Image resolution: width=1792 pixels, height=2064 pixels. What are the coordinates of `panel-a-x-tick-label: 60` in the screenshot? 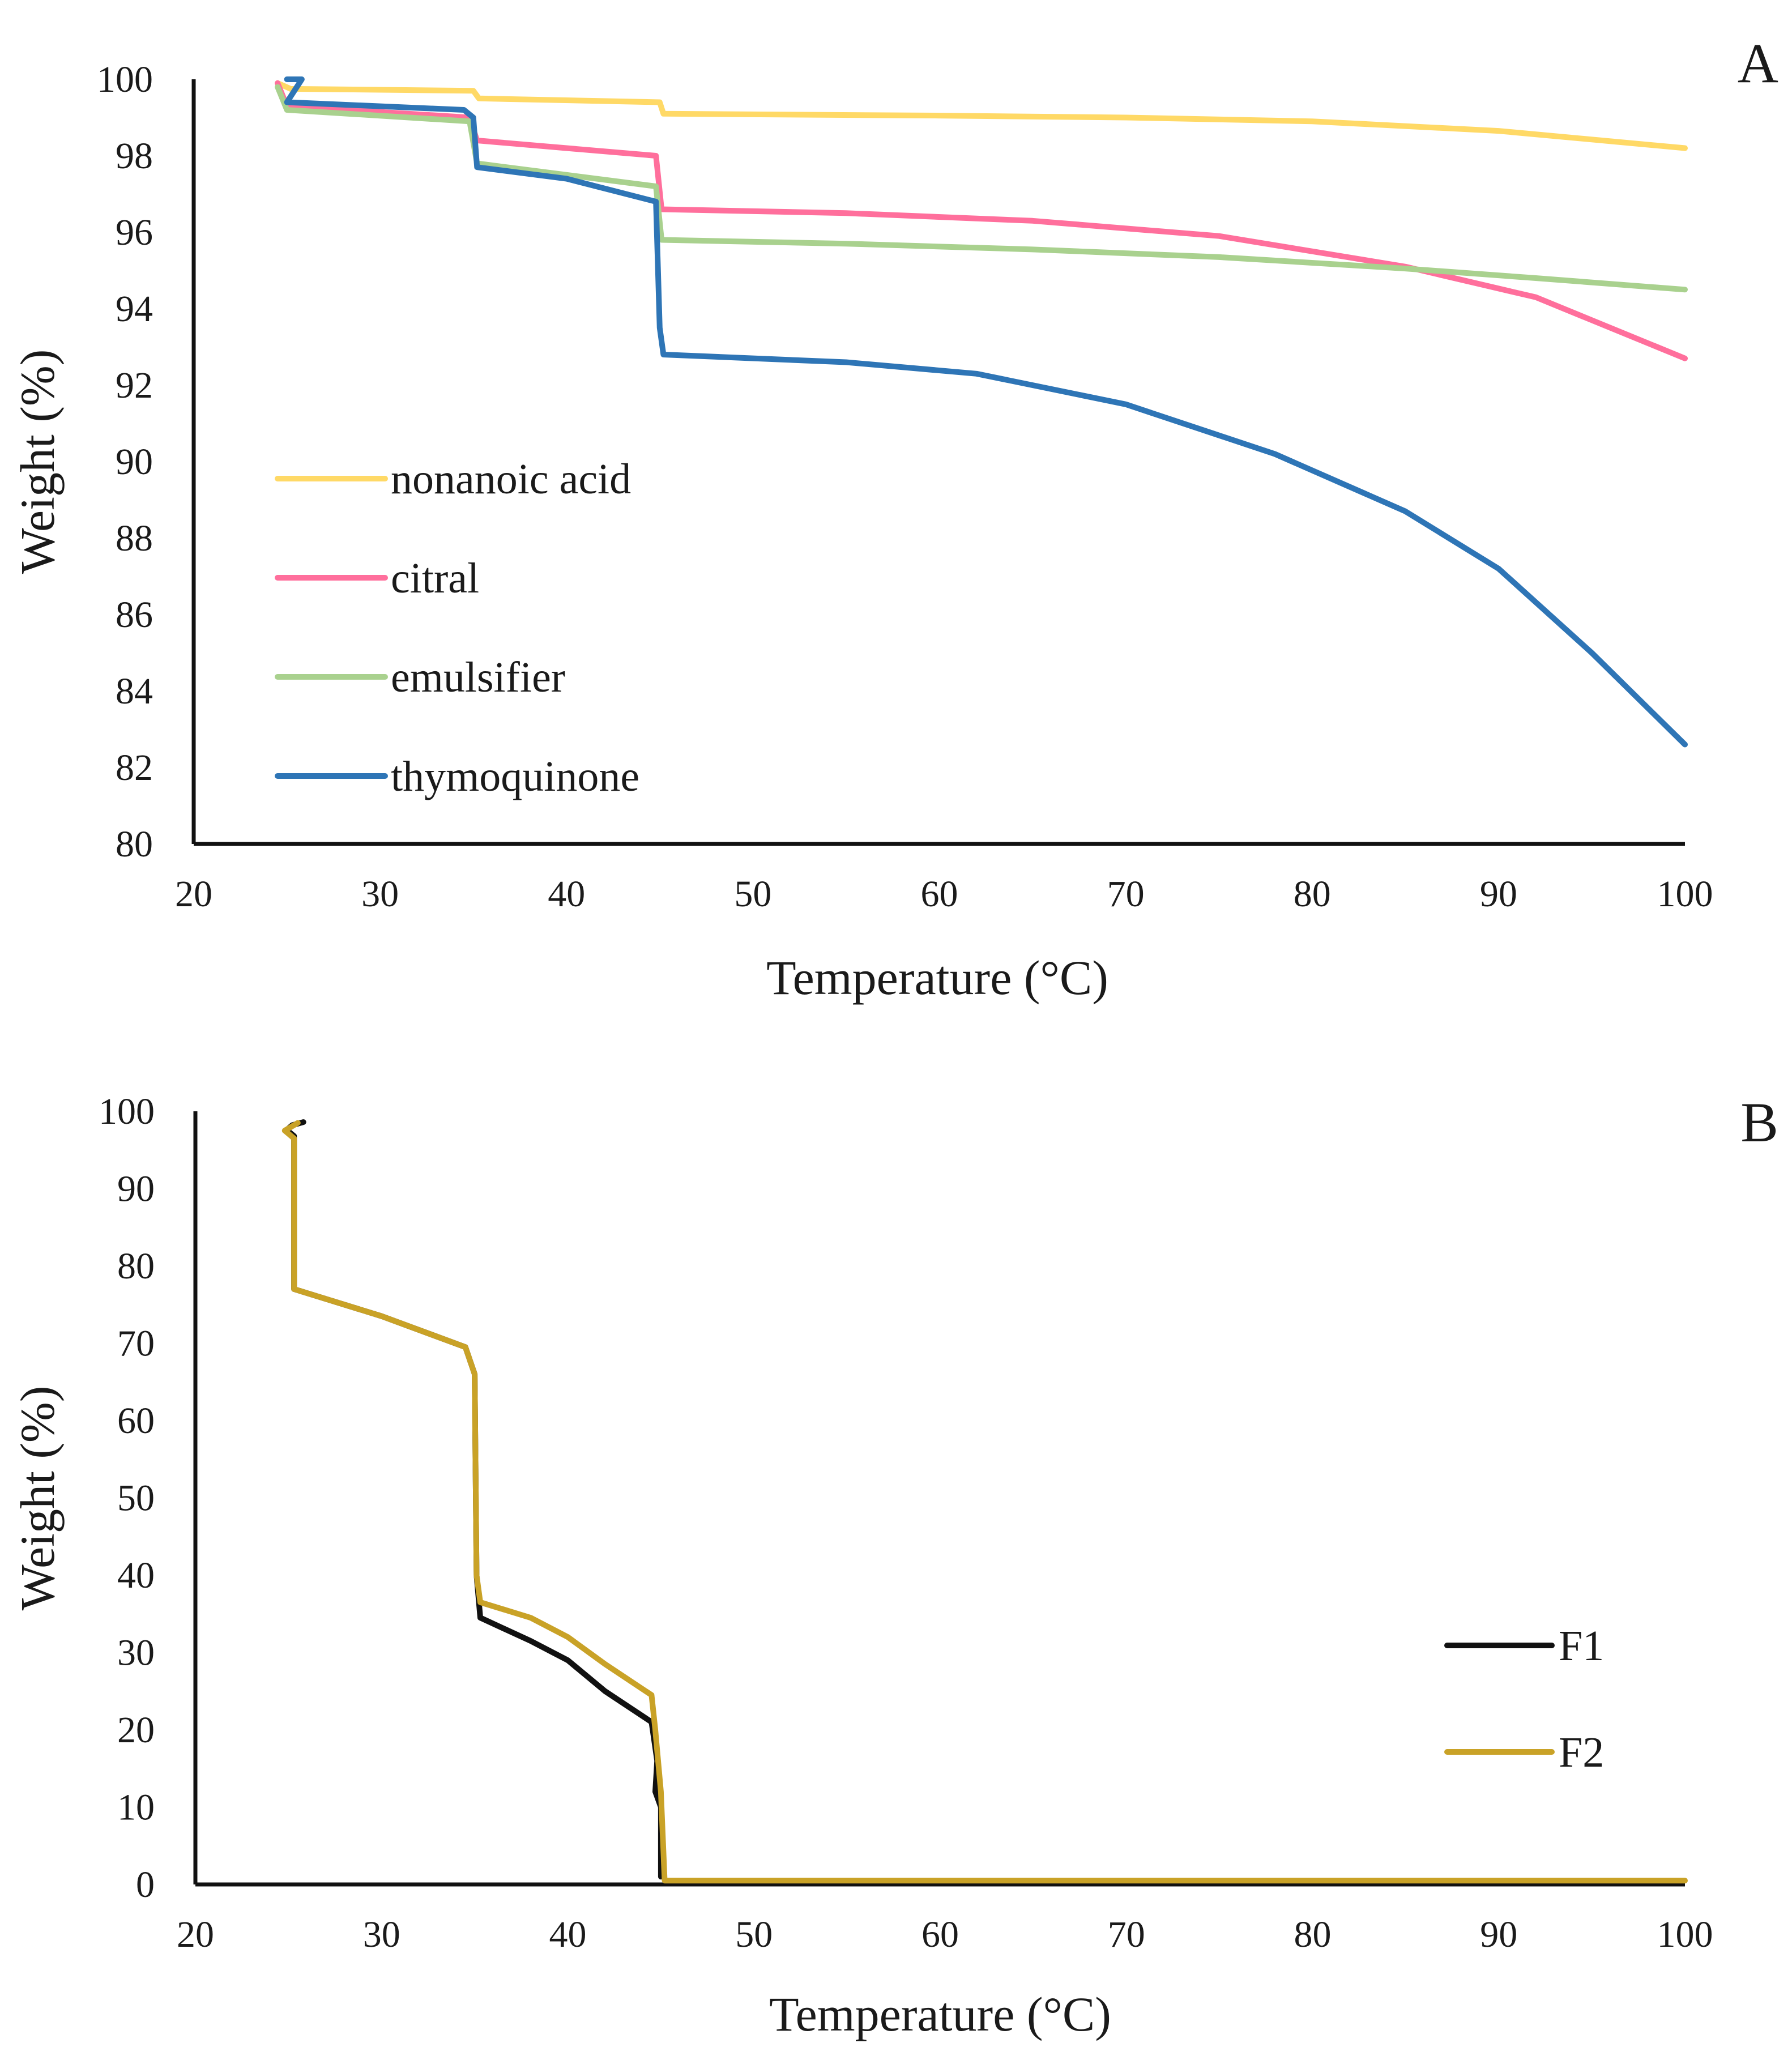 It's located at (939, 894).